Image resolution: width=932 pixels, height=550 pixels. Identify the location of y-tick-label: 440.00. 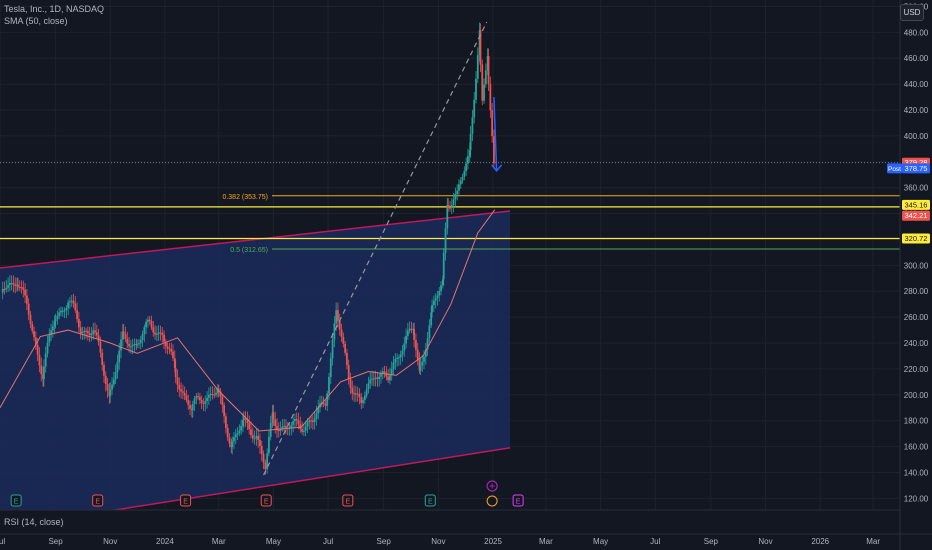
(916, 84).